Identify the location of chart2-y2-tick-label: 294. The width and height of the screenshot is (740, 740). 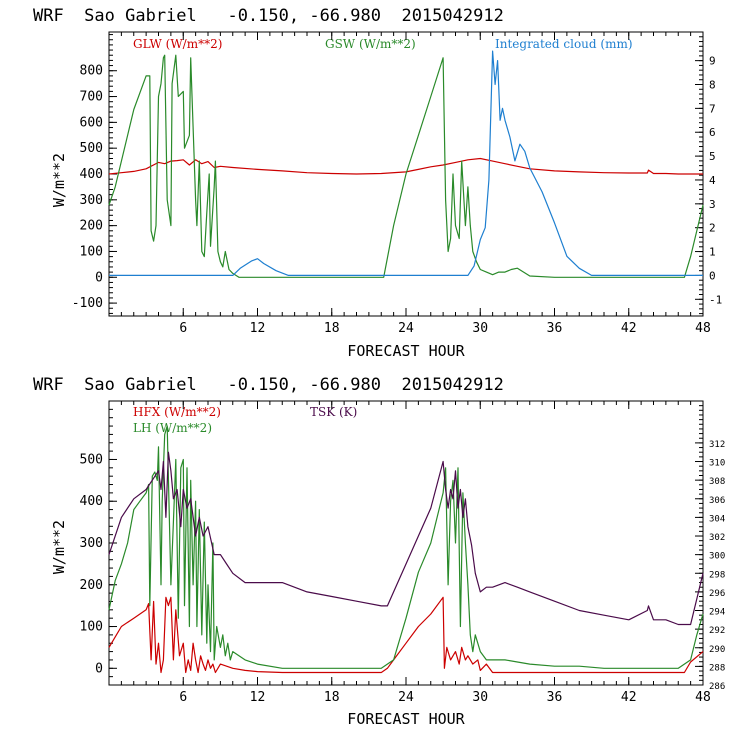
(717, 613).